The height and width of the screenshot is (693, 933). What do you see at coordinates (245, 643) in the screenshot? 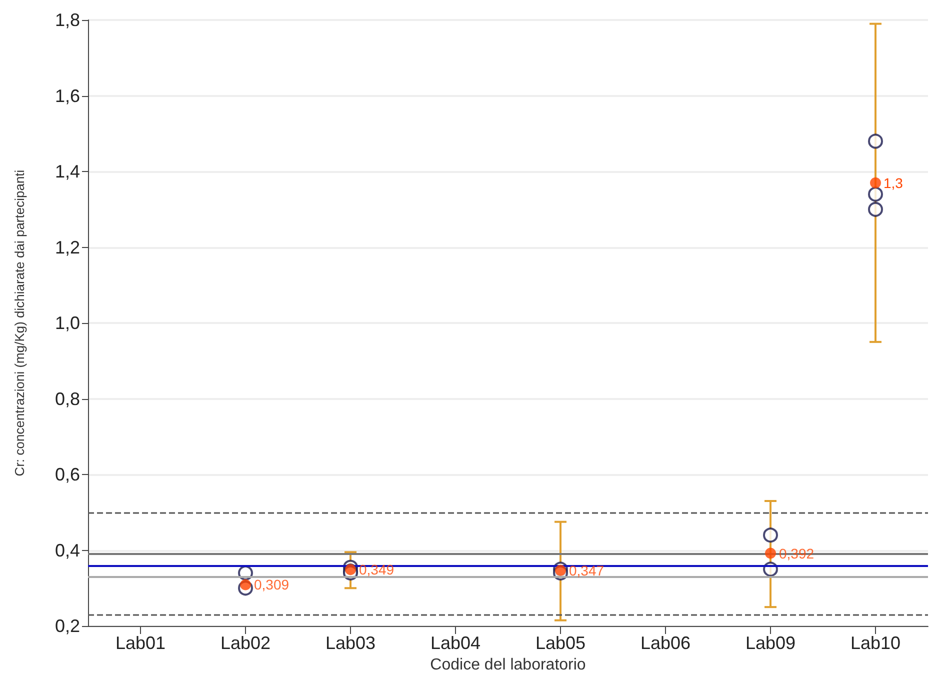
I see `x-tick-label: Lab02` at bounding box center [245, 643].